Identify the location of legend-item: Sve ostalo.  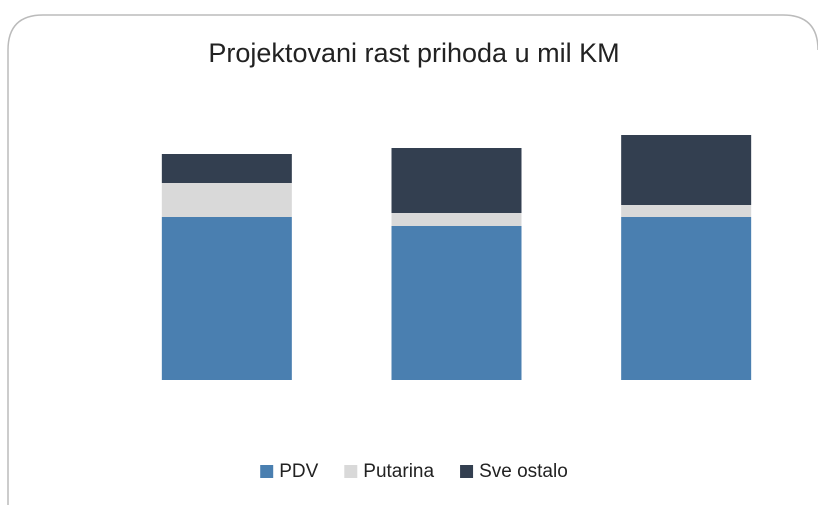
(514, 471).